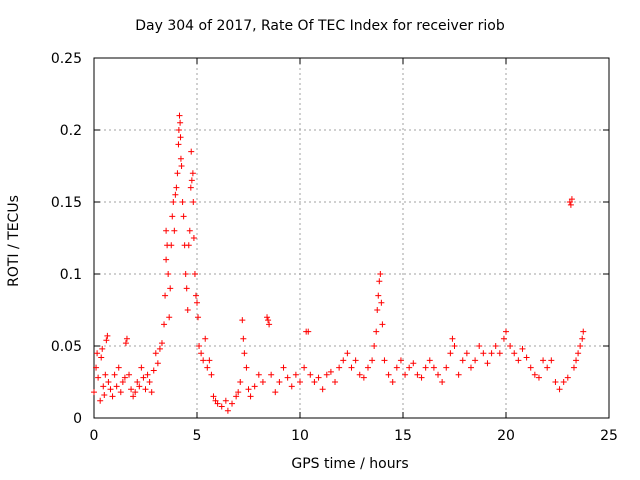 Image resolution: width=640 pixels, height=480 pixels. What do you see at coordinates (71, 275) in the screenshot?
I see `y-tick-label: 0.1` at bounding box center [71, 275].